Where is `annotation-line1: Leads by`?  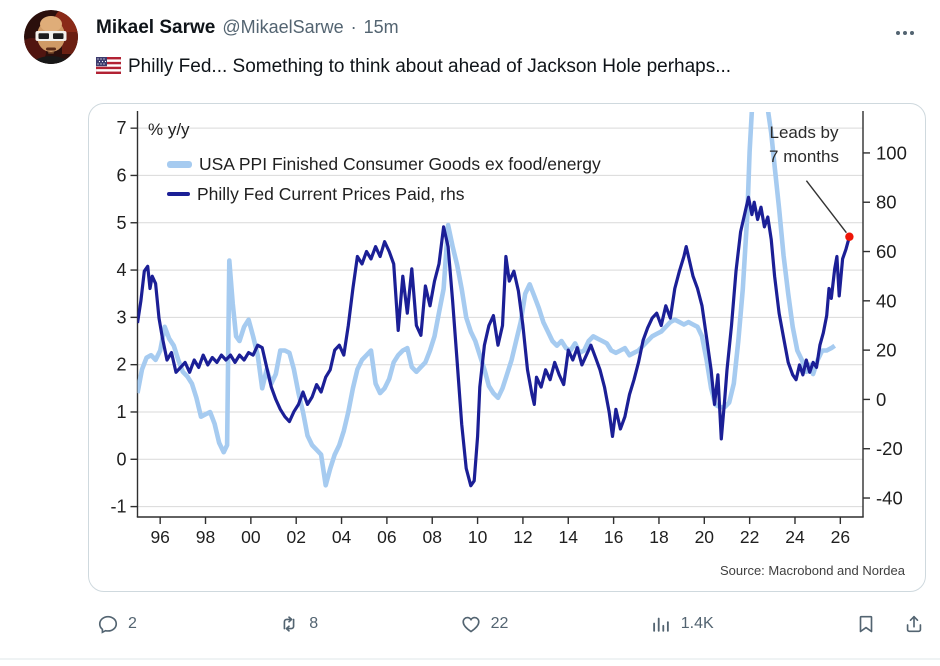
annotation-line1: Leads by is located at coordinates (804, 132).